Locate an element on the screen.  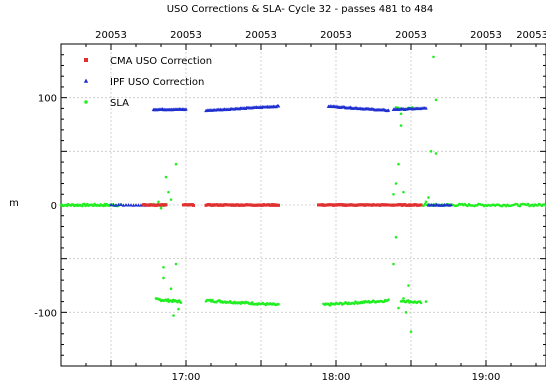
y-tick-label: 100 is located at coordinates (47, 99).